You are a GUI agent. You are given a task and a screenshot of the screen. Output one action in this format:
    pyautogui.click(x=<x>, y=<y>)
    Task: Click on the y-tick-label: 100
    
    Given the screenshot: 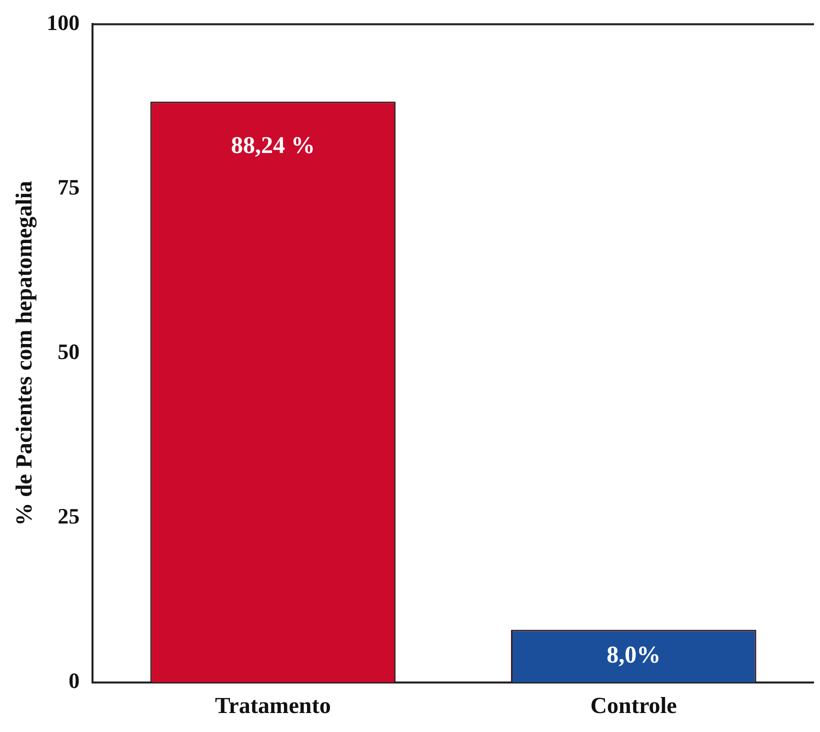 What is the action you would take?
    pyautogui.click(x=63, y=22)
    